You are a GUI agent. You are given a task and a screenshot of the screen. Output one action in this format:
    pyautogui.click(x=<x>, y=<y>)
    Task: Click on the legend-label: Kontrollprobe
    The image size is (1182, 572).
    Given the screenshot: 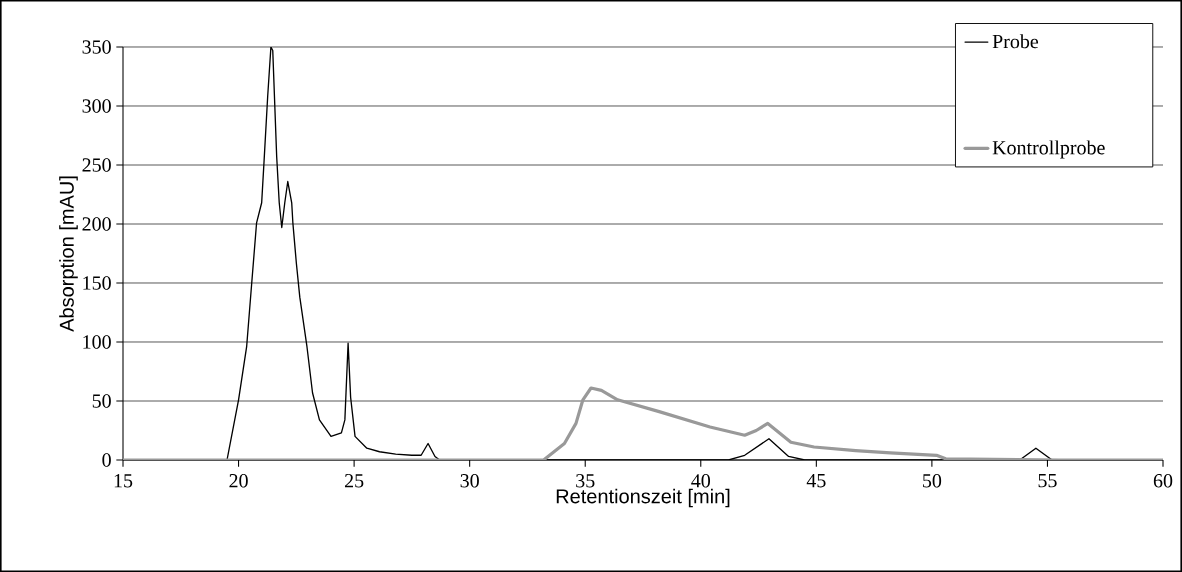 What is the action you would take?
    pyautogui.click(x=1048, y=149)
    